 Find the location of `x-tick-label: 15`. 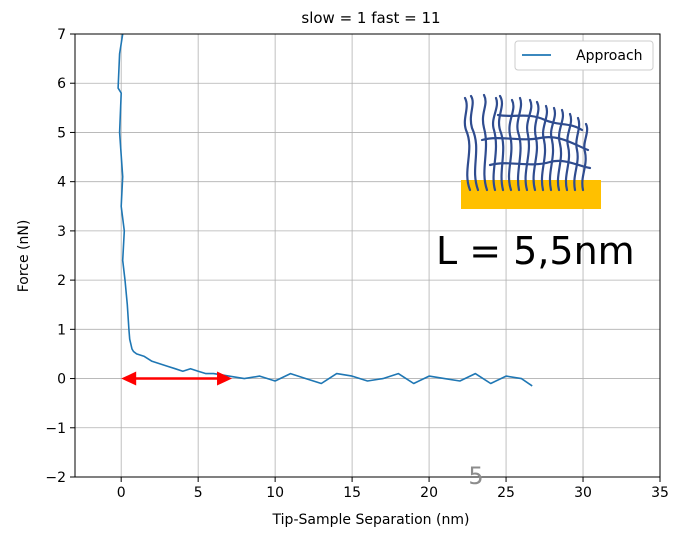

x-tick-label: 15 is located at coordinates (352, 493).